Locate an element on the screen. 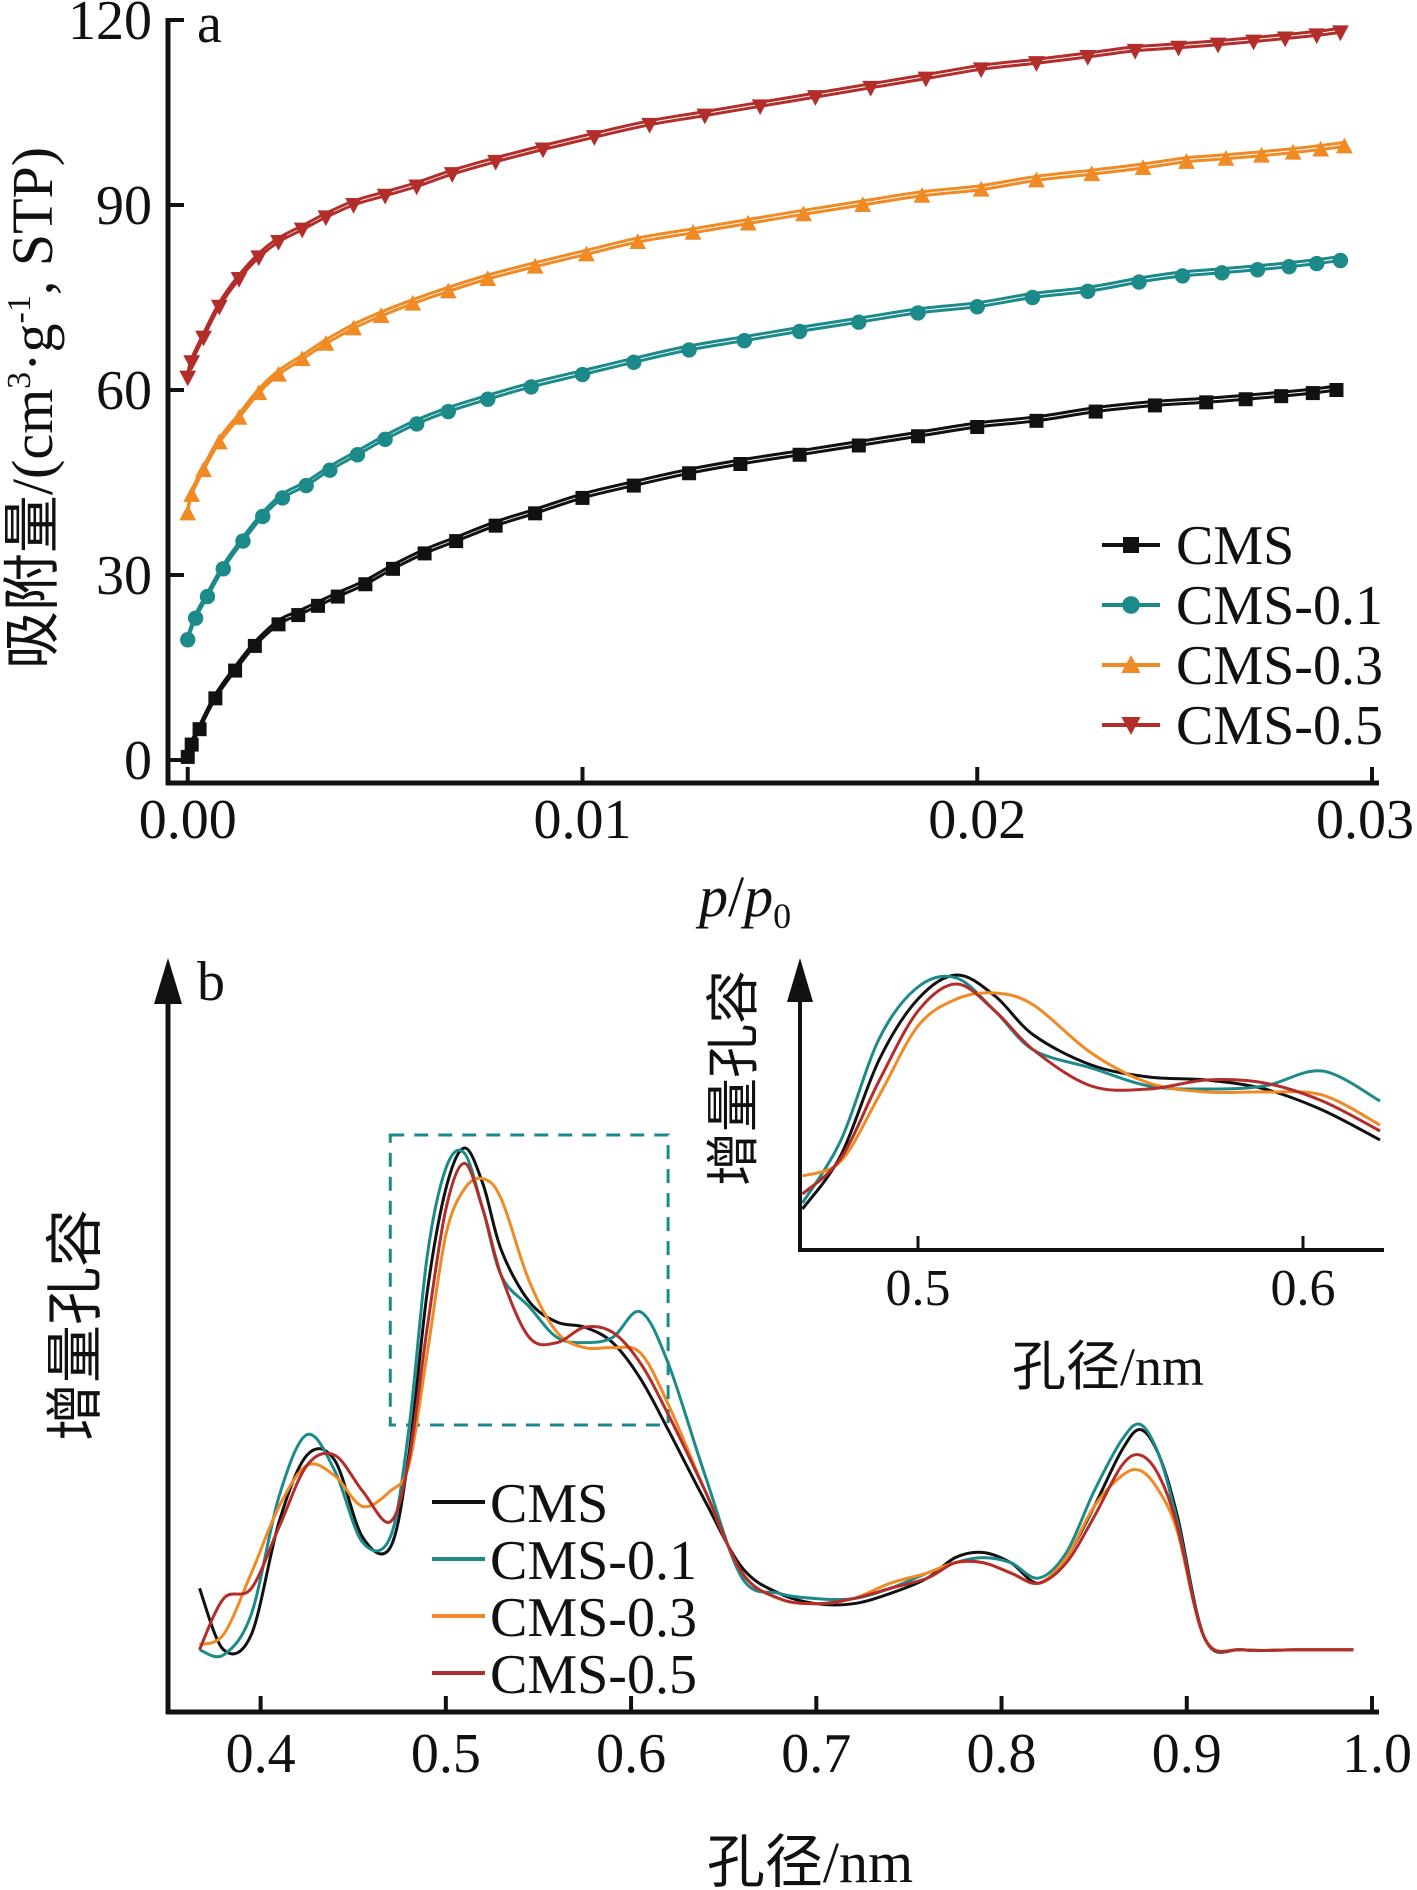  inset-series is located at coordinates (1091, 1091).